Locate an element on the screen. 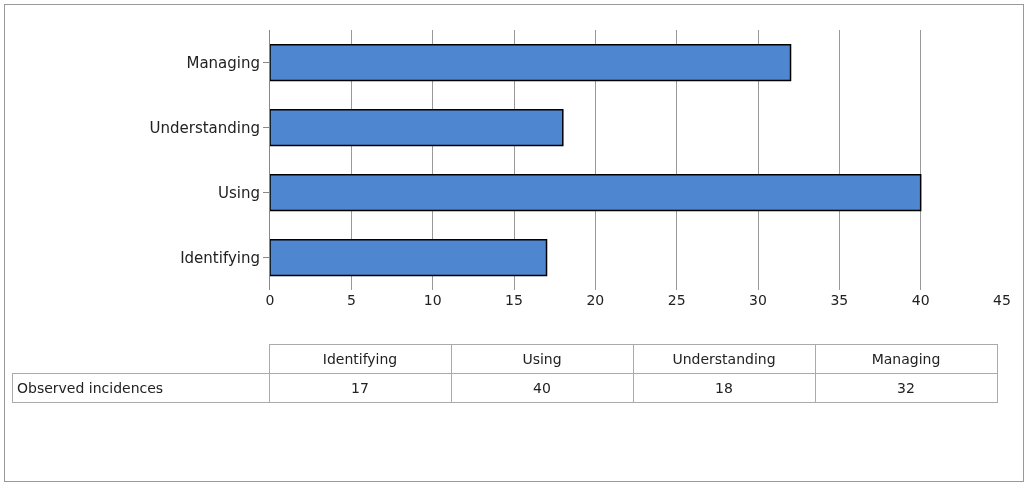 The width and height of the screenshot is (1032, 489). y-tick-label: Understanding is located at coordinates (204, 127).